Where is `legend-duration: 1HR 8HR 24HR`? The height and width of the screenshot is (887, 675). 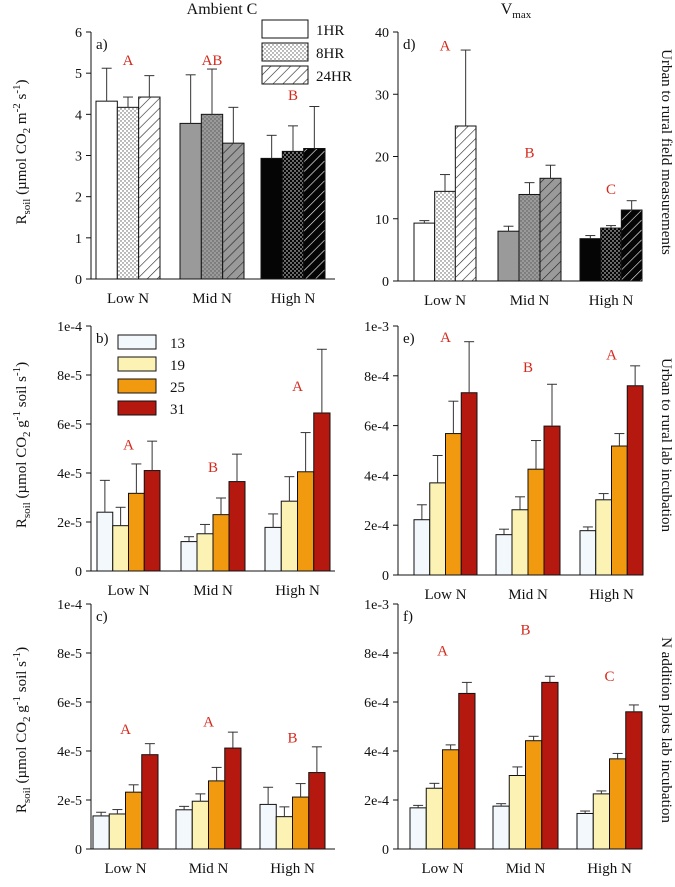 legend-duration: 1HR 8HR 24HR is located at coordinates (306, 52).